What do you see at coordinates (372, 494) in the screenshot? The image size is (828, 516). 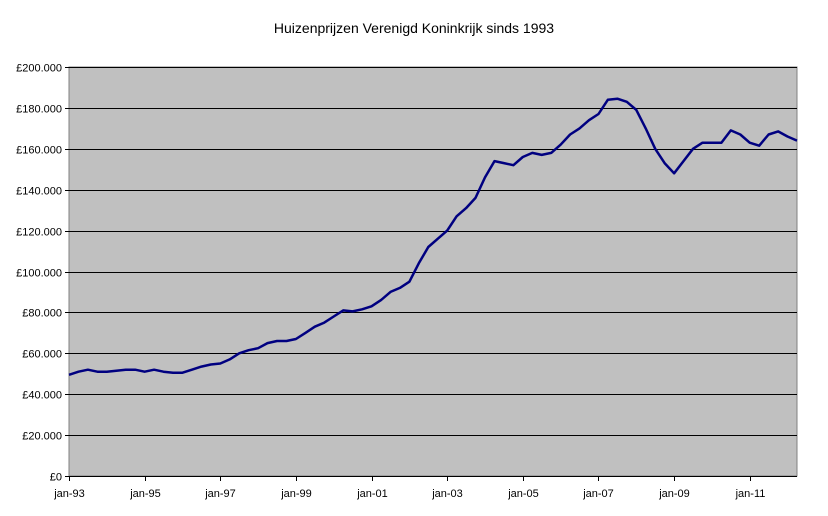 I see `x-tick-label: jan-01` at bounding box center [372, 494].